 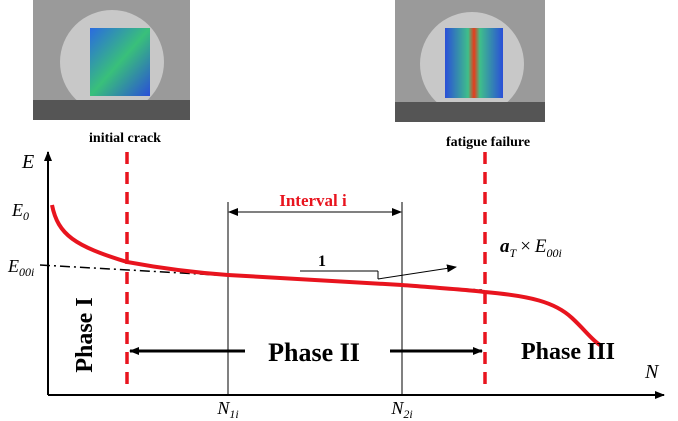 What do you see at coordinates (652, 372) in the screenshot?
I see `x-axis-label: N` at bounding box center [652, 372].